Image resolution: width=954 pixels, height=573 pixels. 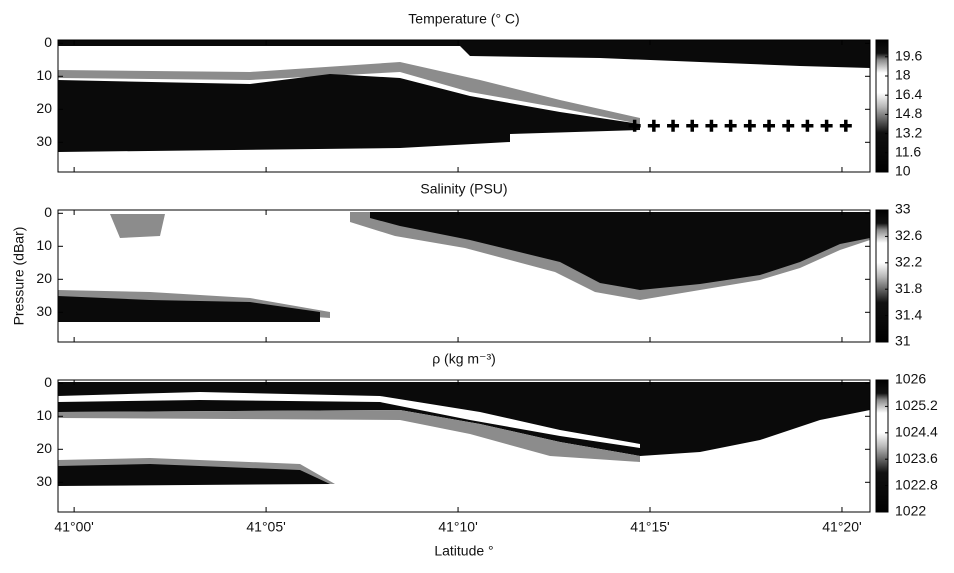 I want to click on x-tick-label: 41°05', so click(x=265, y=527).